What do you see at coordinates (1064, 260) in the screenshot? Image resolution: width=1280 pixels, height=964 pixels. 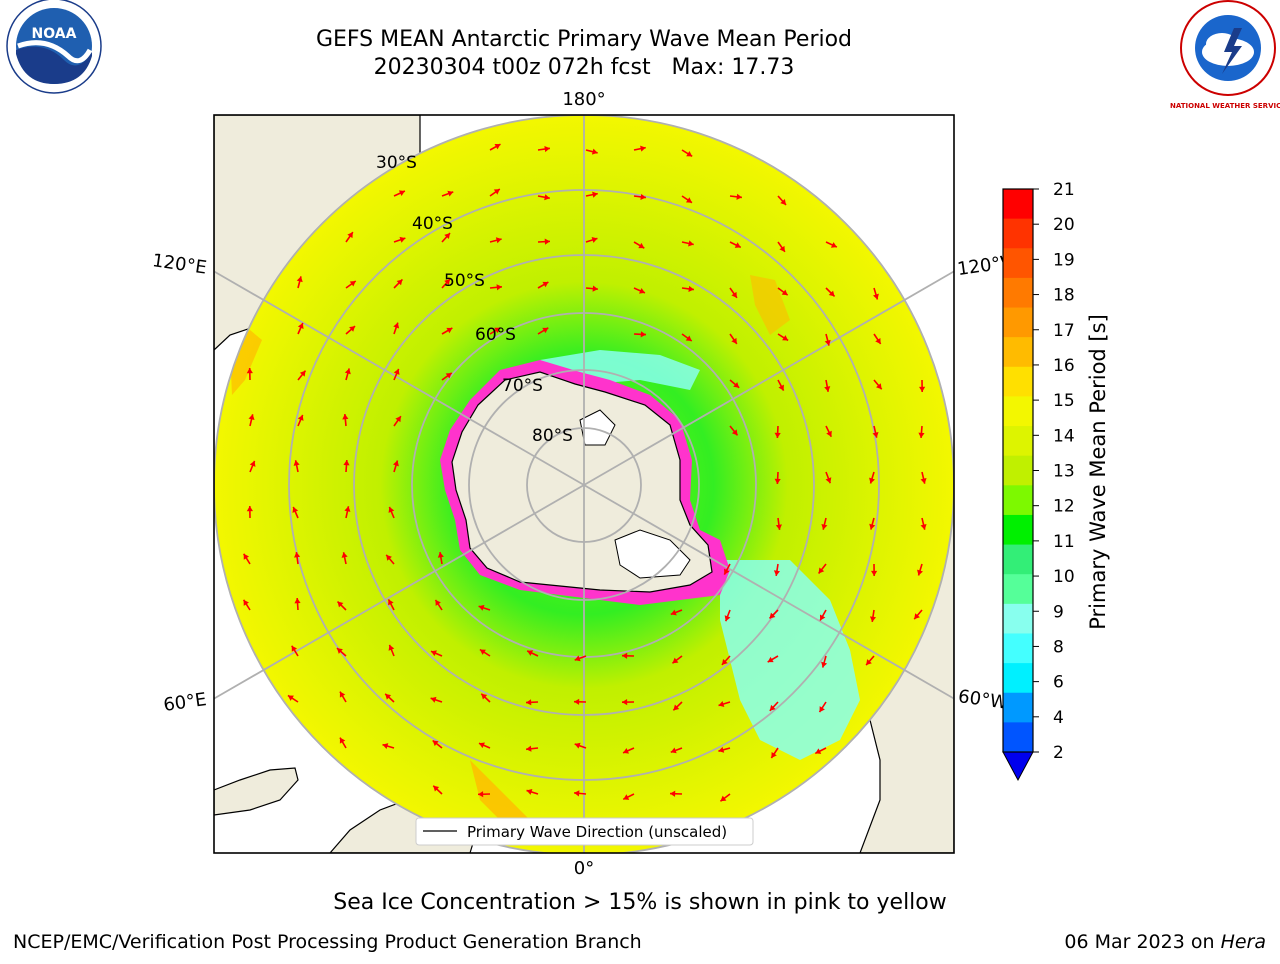 I see `colorbar-tick-label: 19` at bounding box center [1064, 260].